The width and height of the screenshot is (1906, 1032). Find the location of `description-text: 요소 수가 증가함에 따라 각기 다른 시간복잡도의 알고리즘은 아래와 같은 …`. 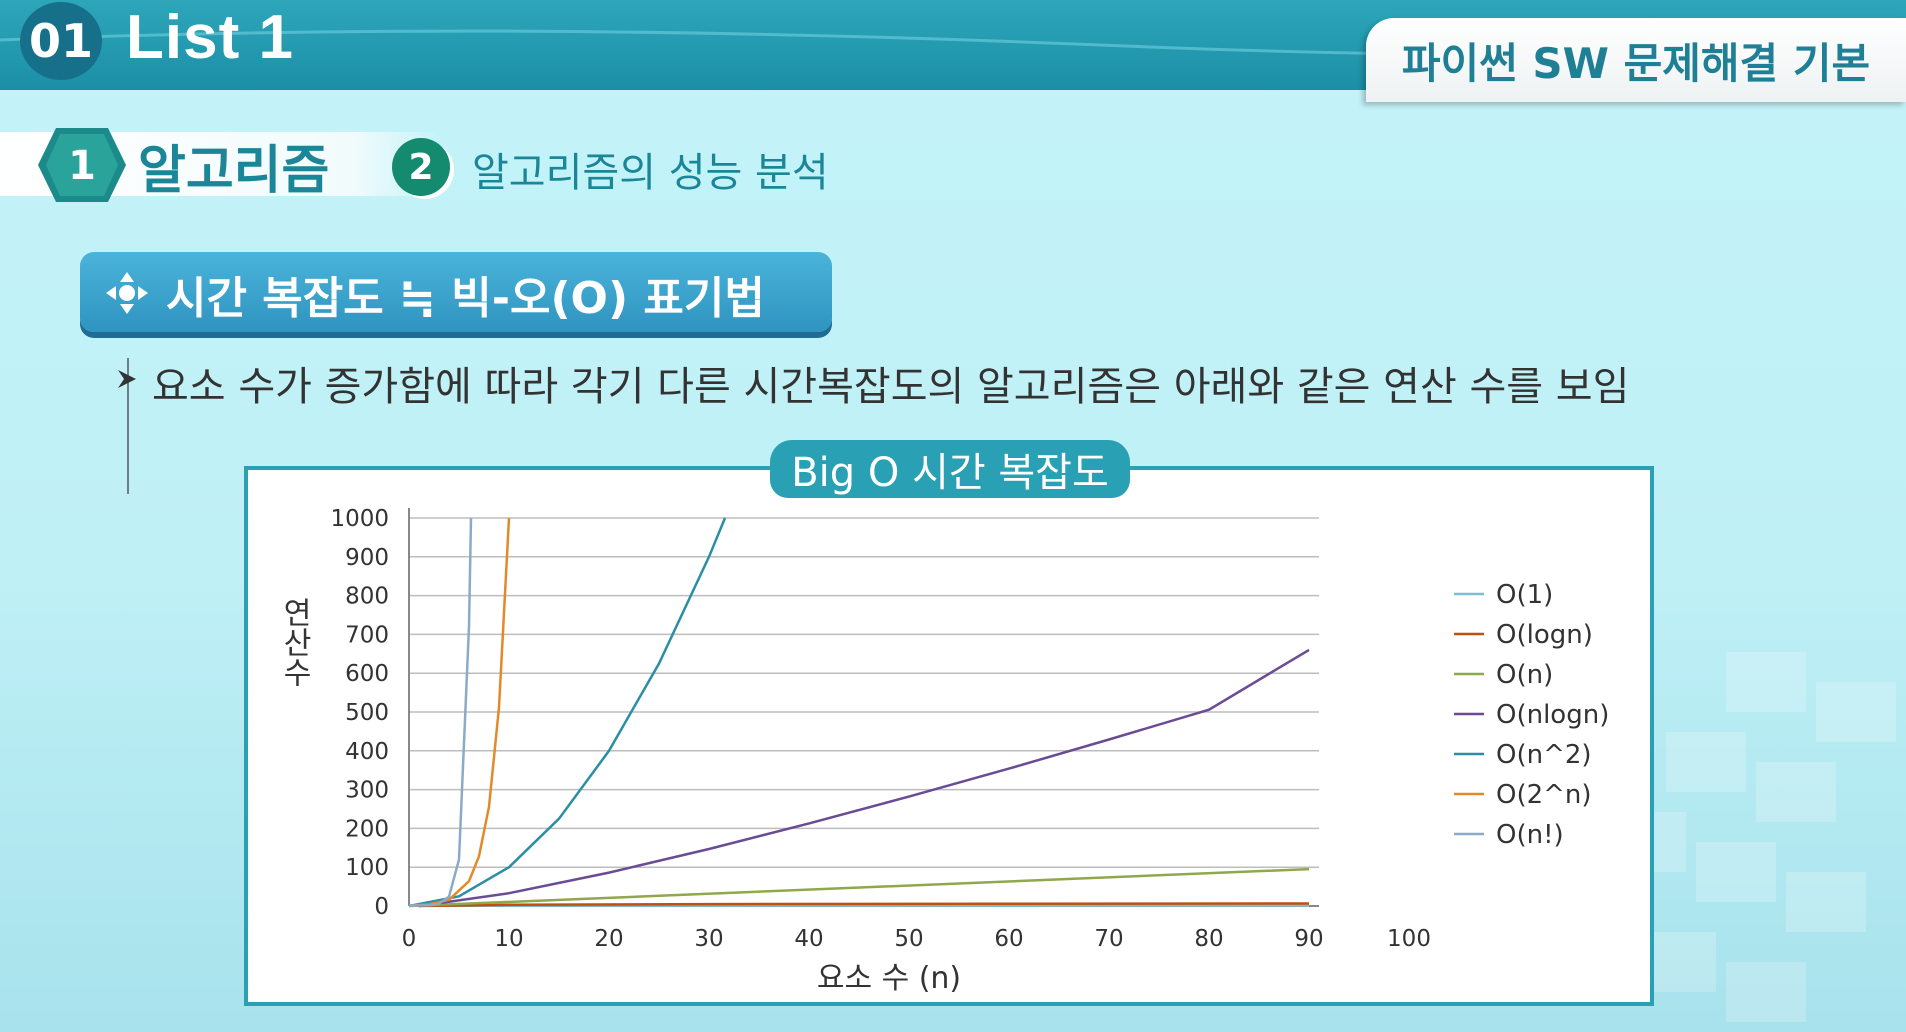

description-text: 요소 수가 증가함에 따라 각기 다른 시간복잡도의 알고리즘은 아래와 같은 … is located at coordinates (890, 383).